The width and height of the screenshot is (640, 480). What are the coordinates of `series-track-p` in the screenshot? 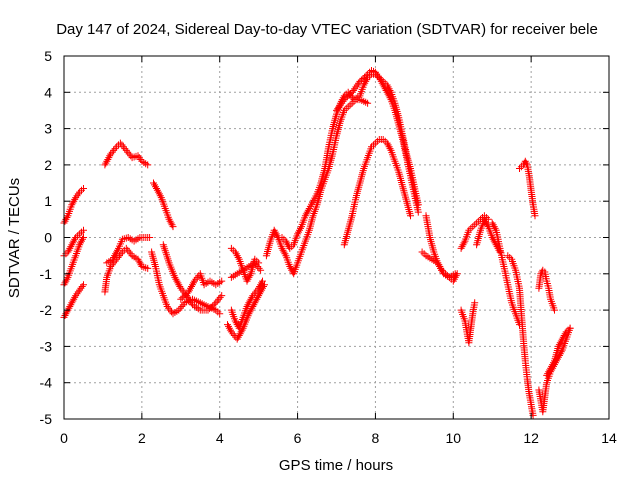 It's located at (317, 187).